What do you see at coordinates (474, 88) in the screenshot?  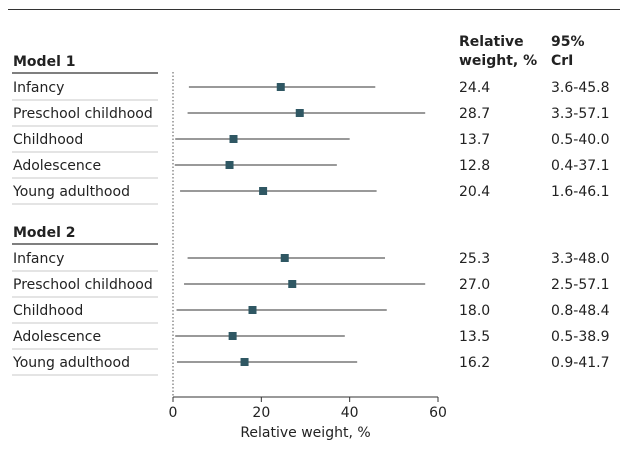 I see `weight-value: 24.4` at bounding box center [474, 88].